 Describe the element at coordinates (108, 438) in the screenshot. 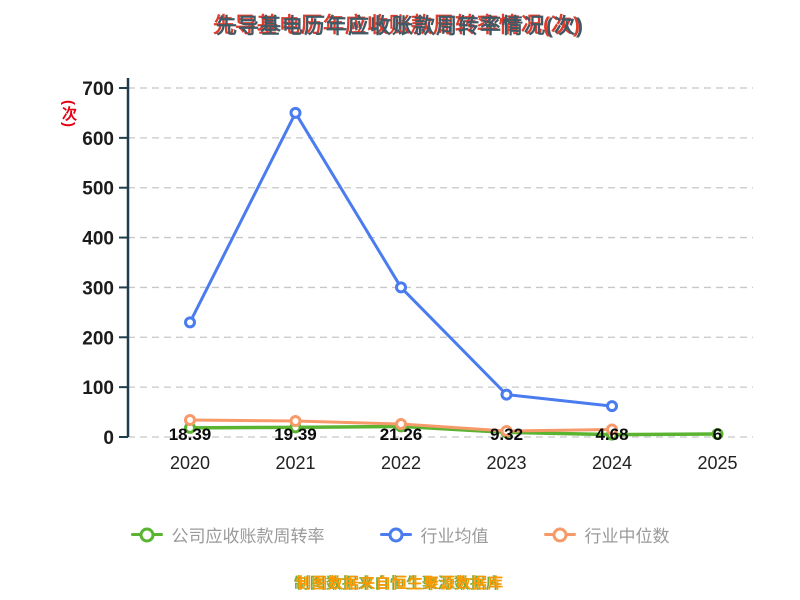

I see `svg-text: 0` at that location.